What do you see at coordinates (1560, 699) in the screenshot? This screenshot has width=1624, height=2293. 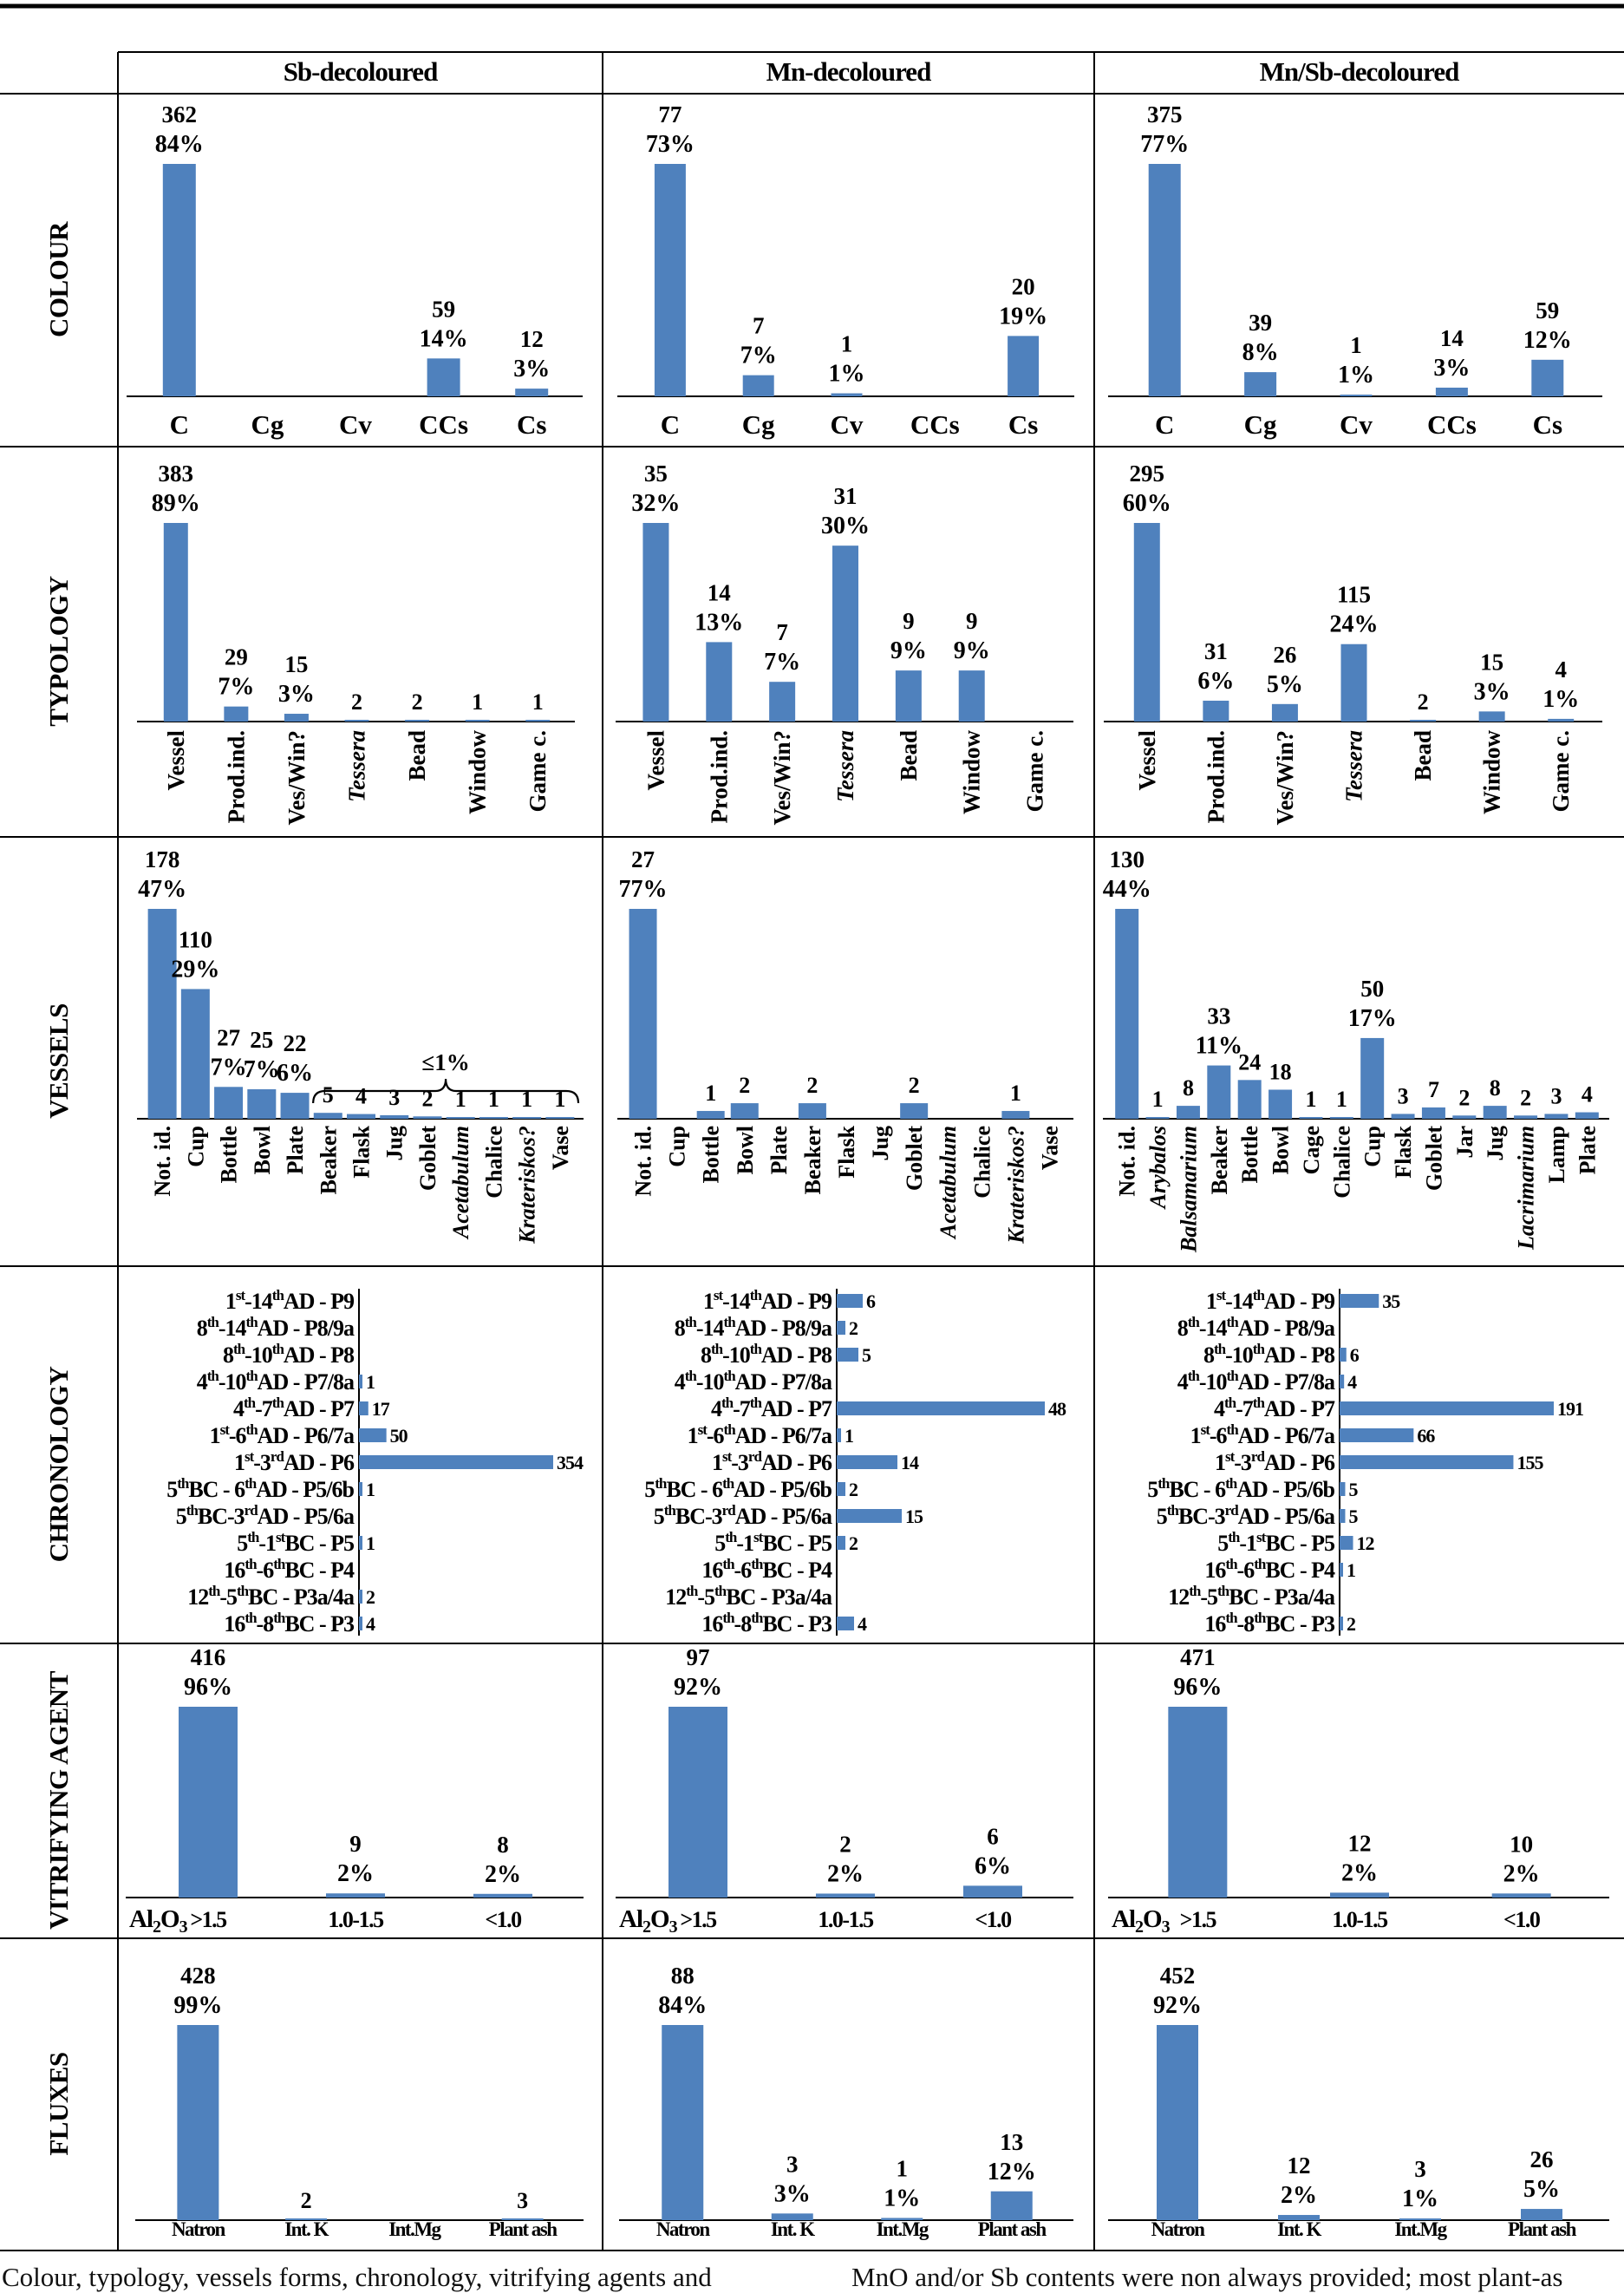 I see `bar-percent-label: 1%` at bounding box center [1560, 699].